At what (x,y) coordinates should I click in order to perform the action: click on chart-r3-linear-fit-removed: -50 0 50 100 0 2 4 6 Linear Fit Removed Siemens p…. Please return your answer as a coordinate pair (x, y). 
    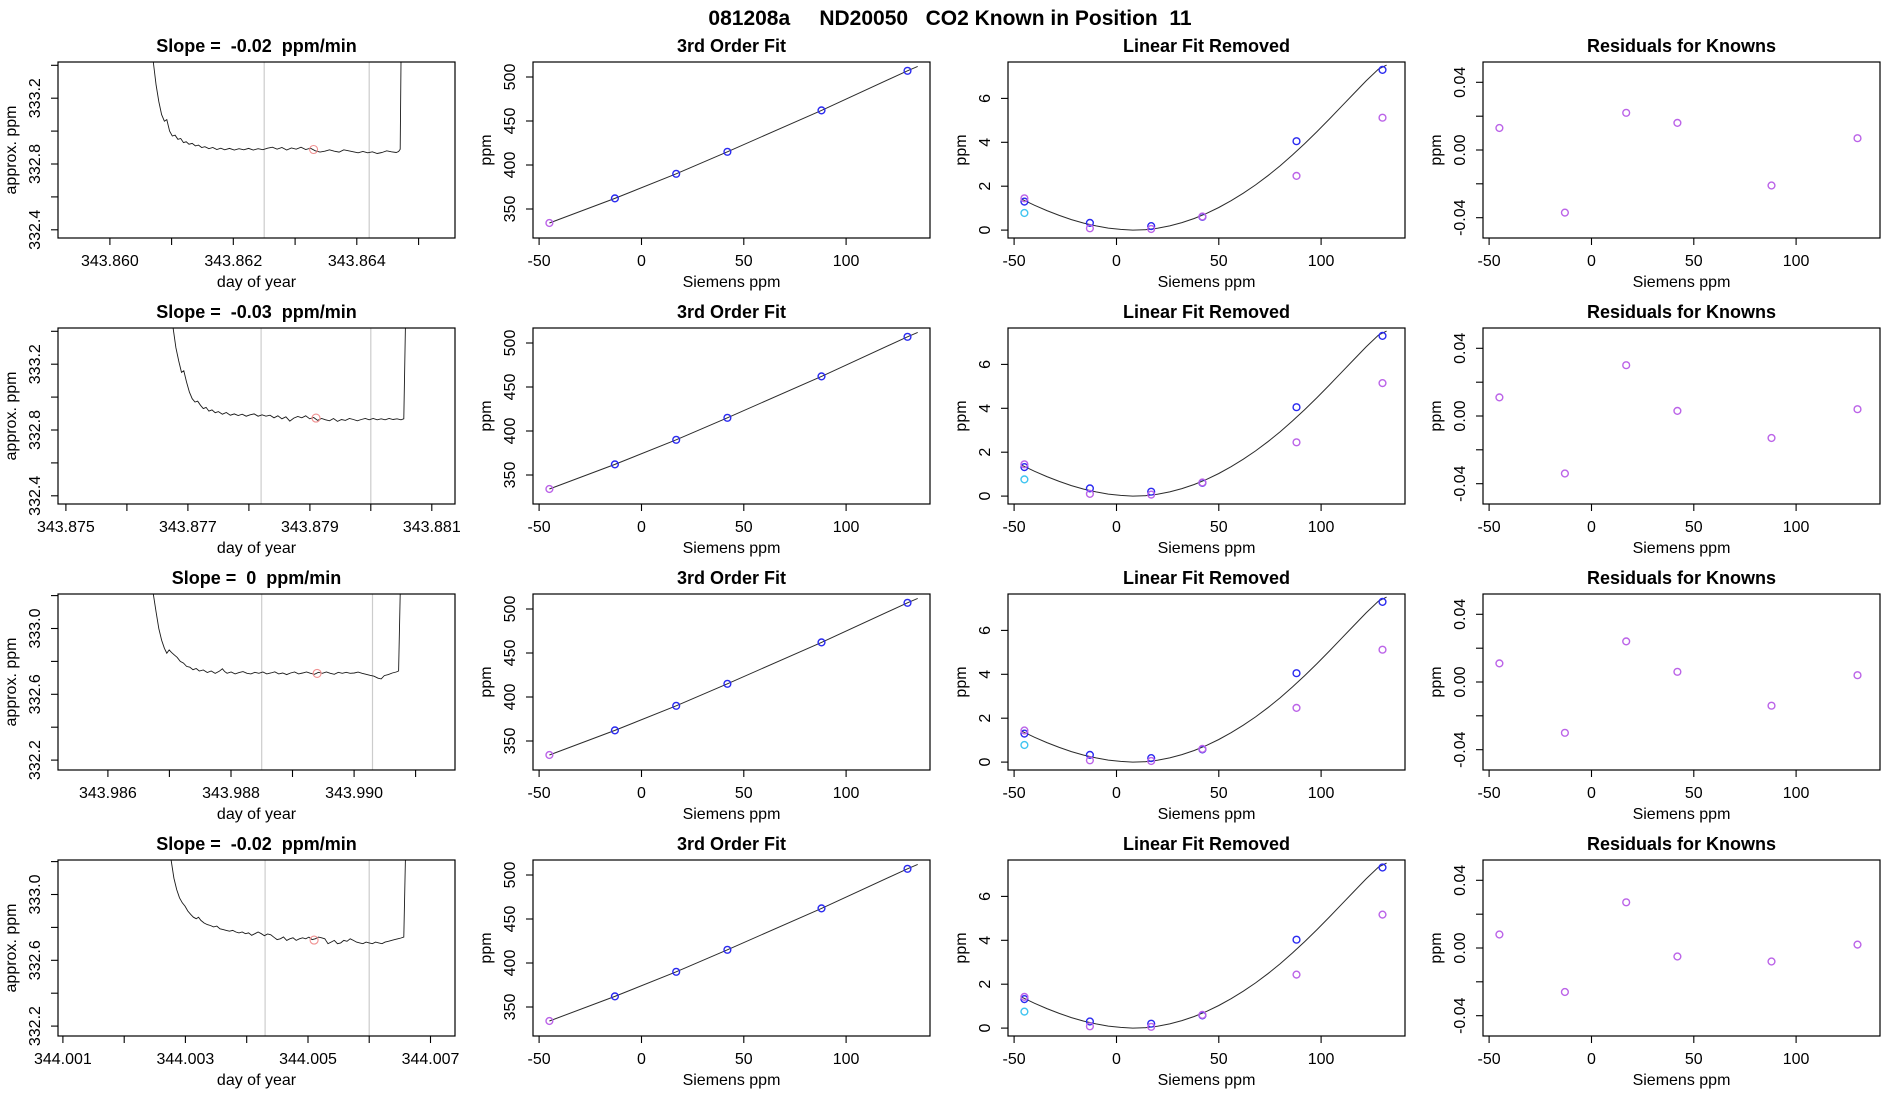
    Looking at the image, I should click on (1187, 699).